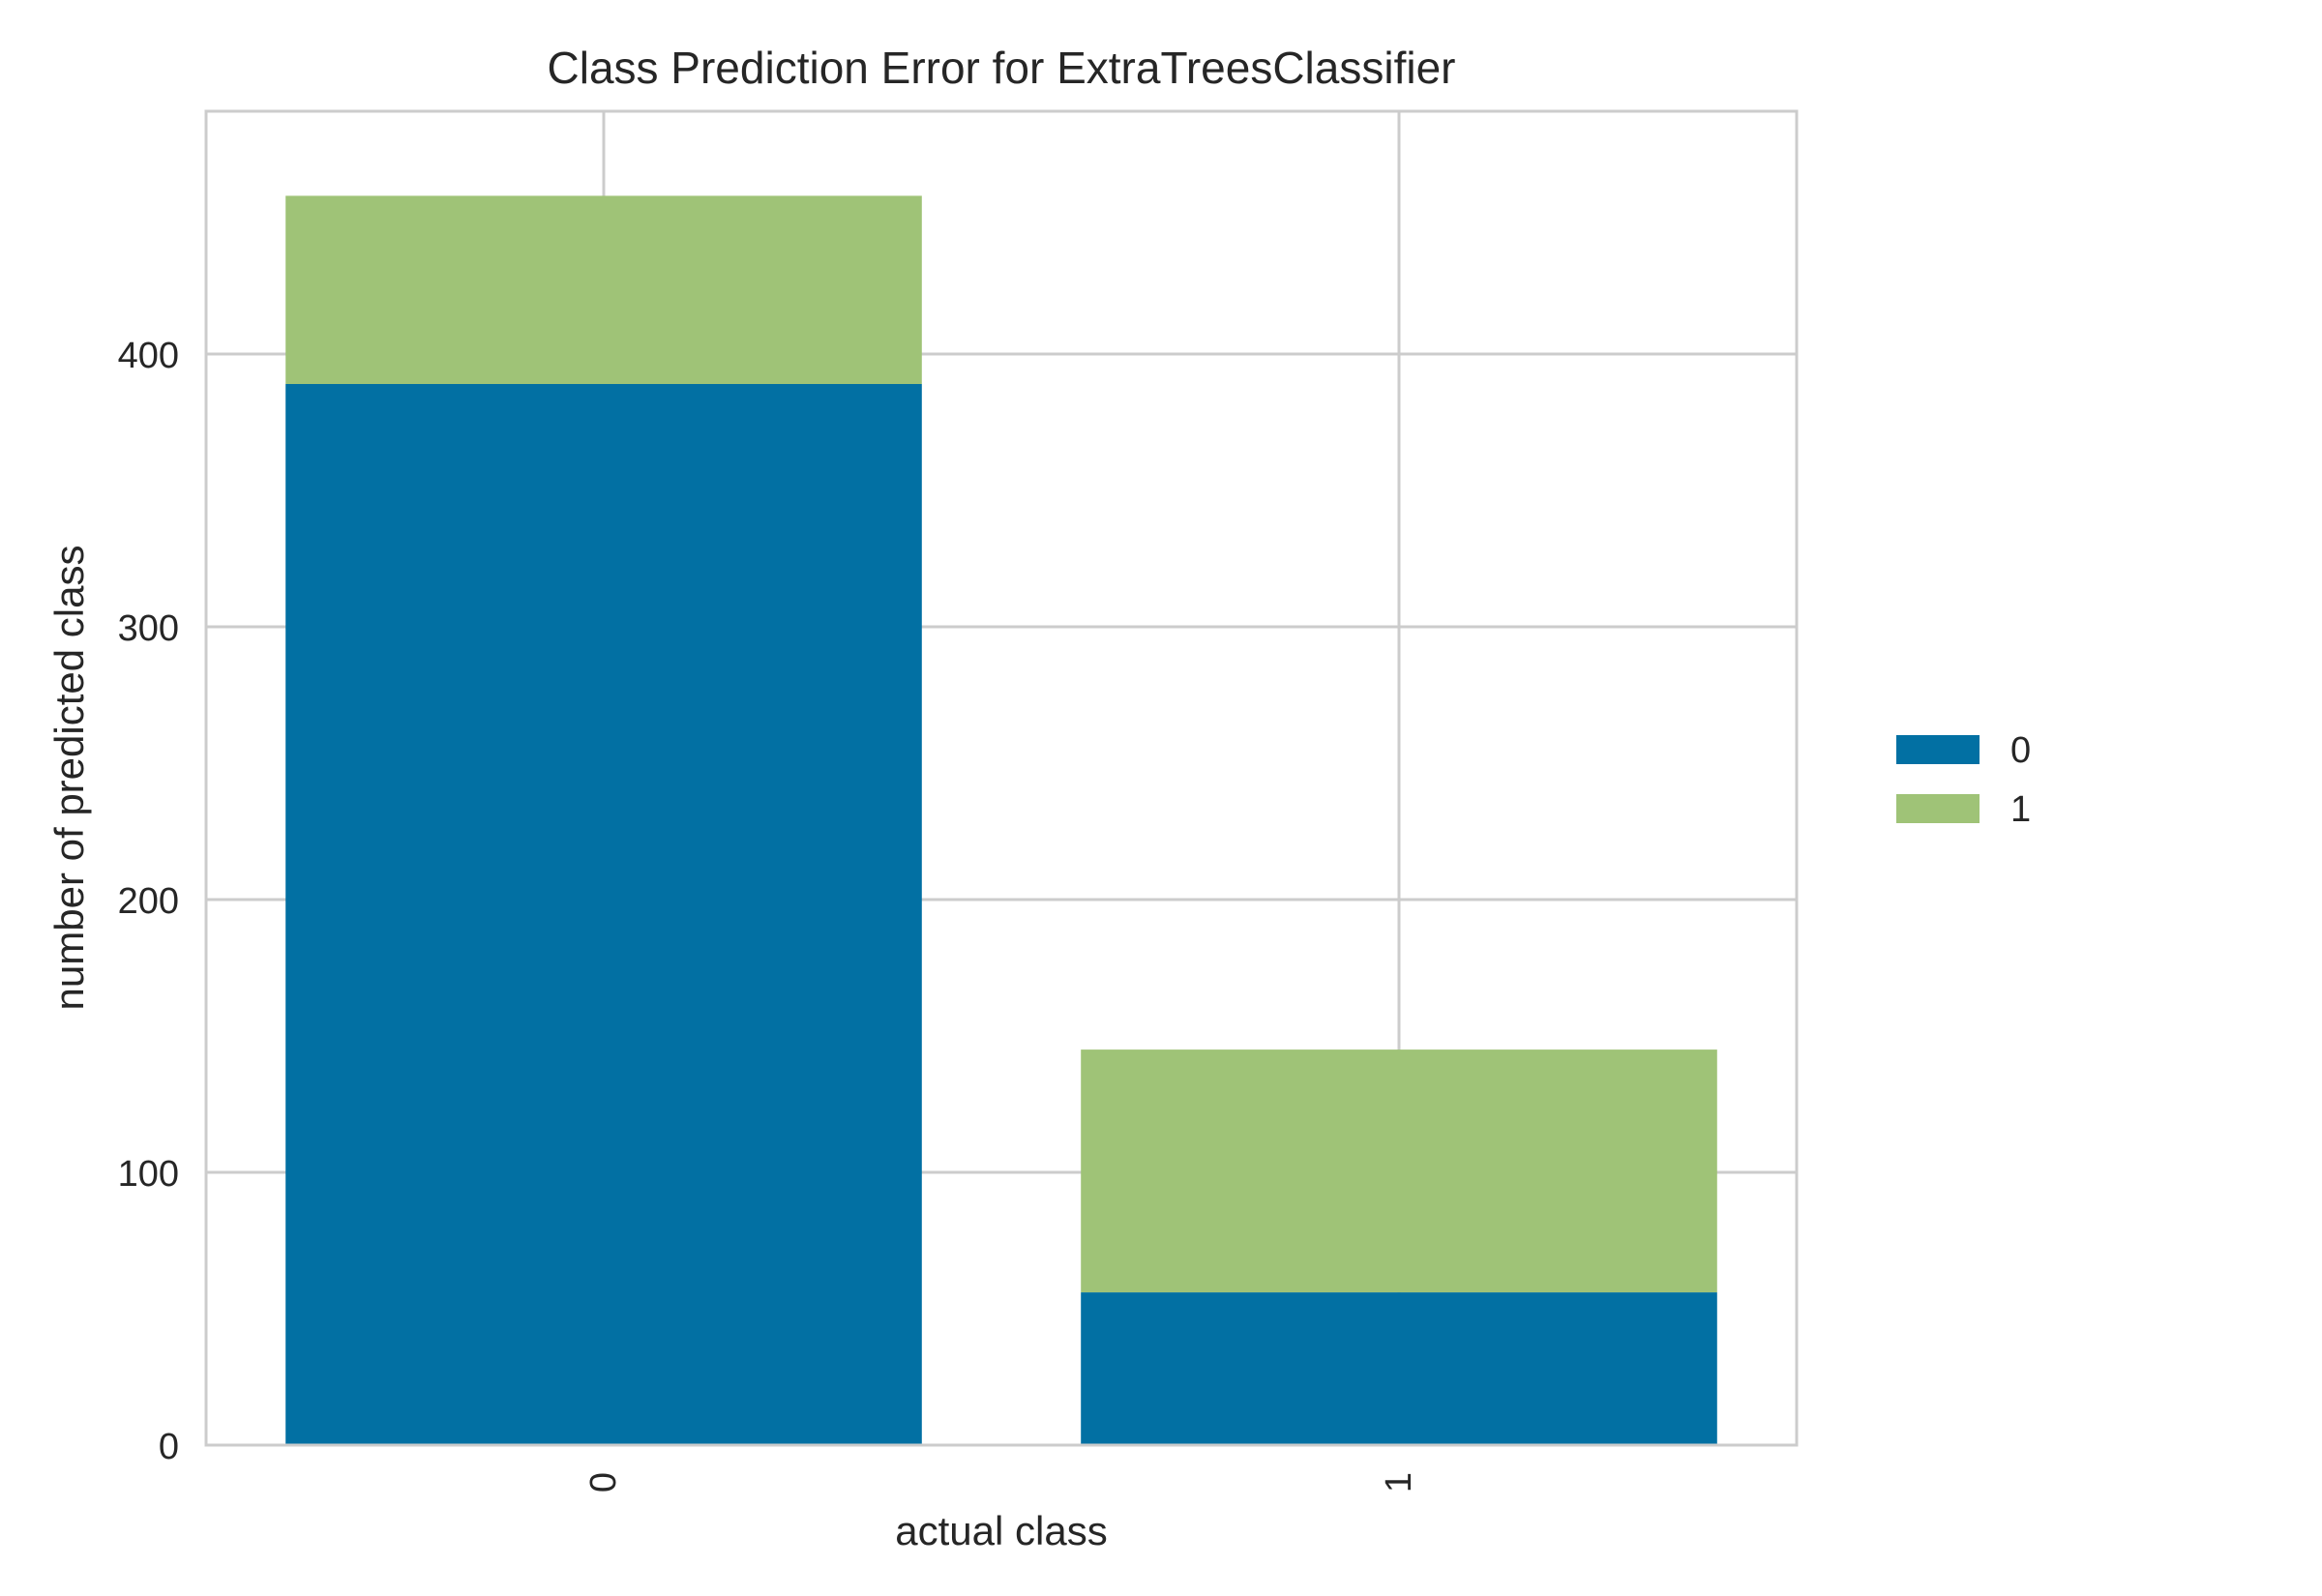  Describe the element at coordinates (603, 1482) in the screenshot. I see `x-tick-label: 0` at that location.